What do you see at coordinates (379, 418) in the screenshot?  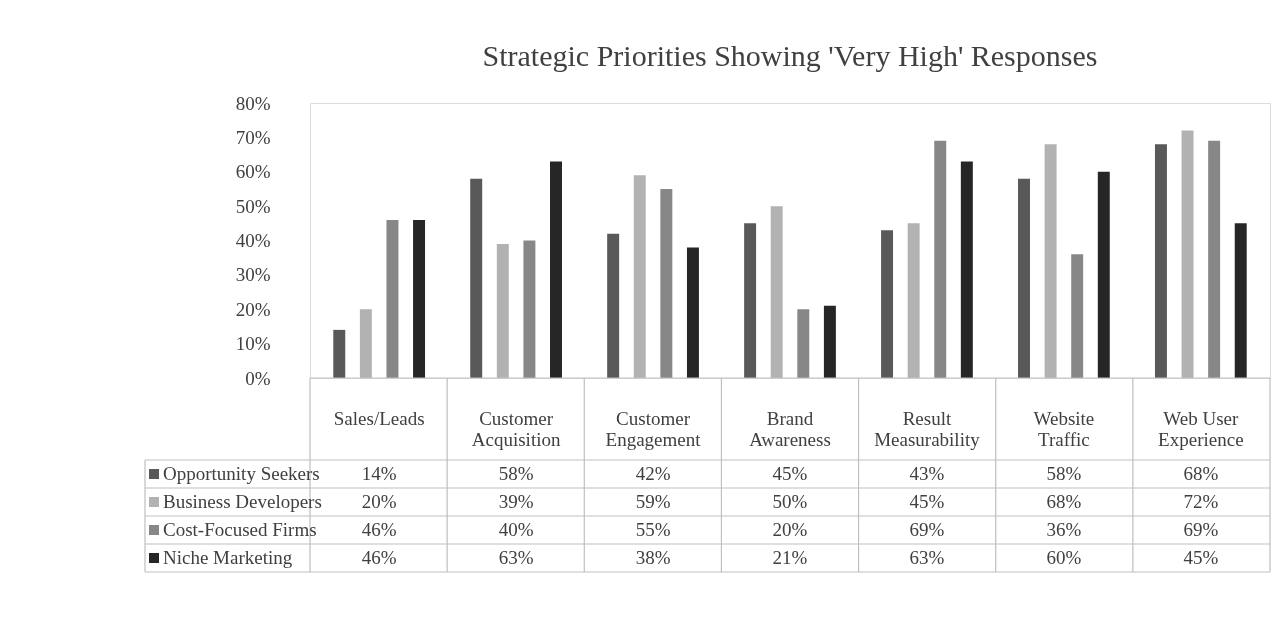 I see `x-tick-label: Sales/Leads` at bounding box center [379, 418].